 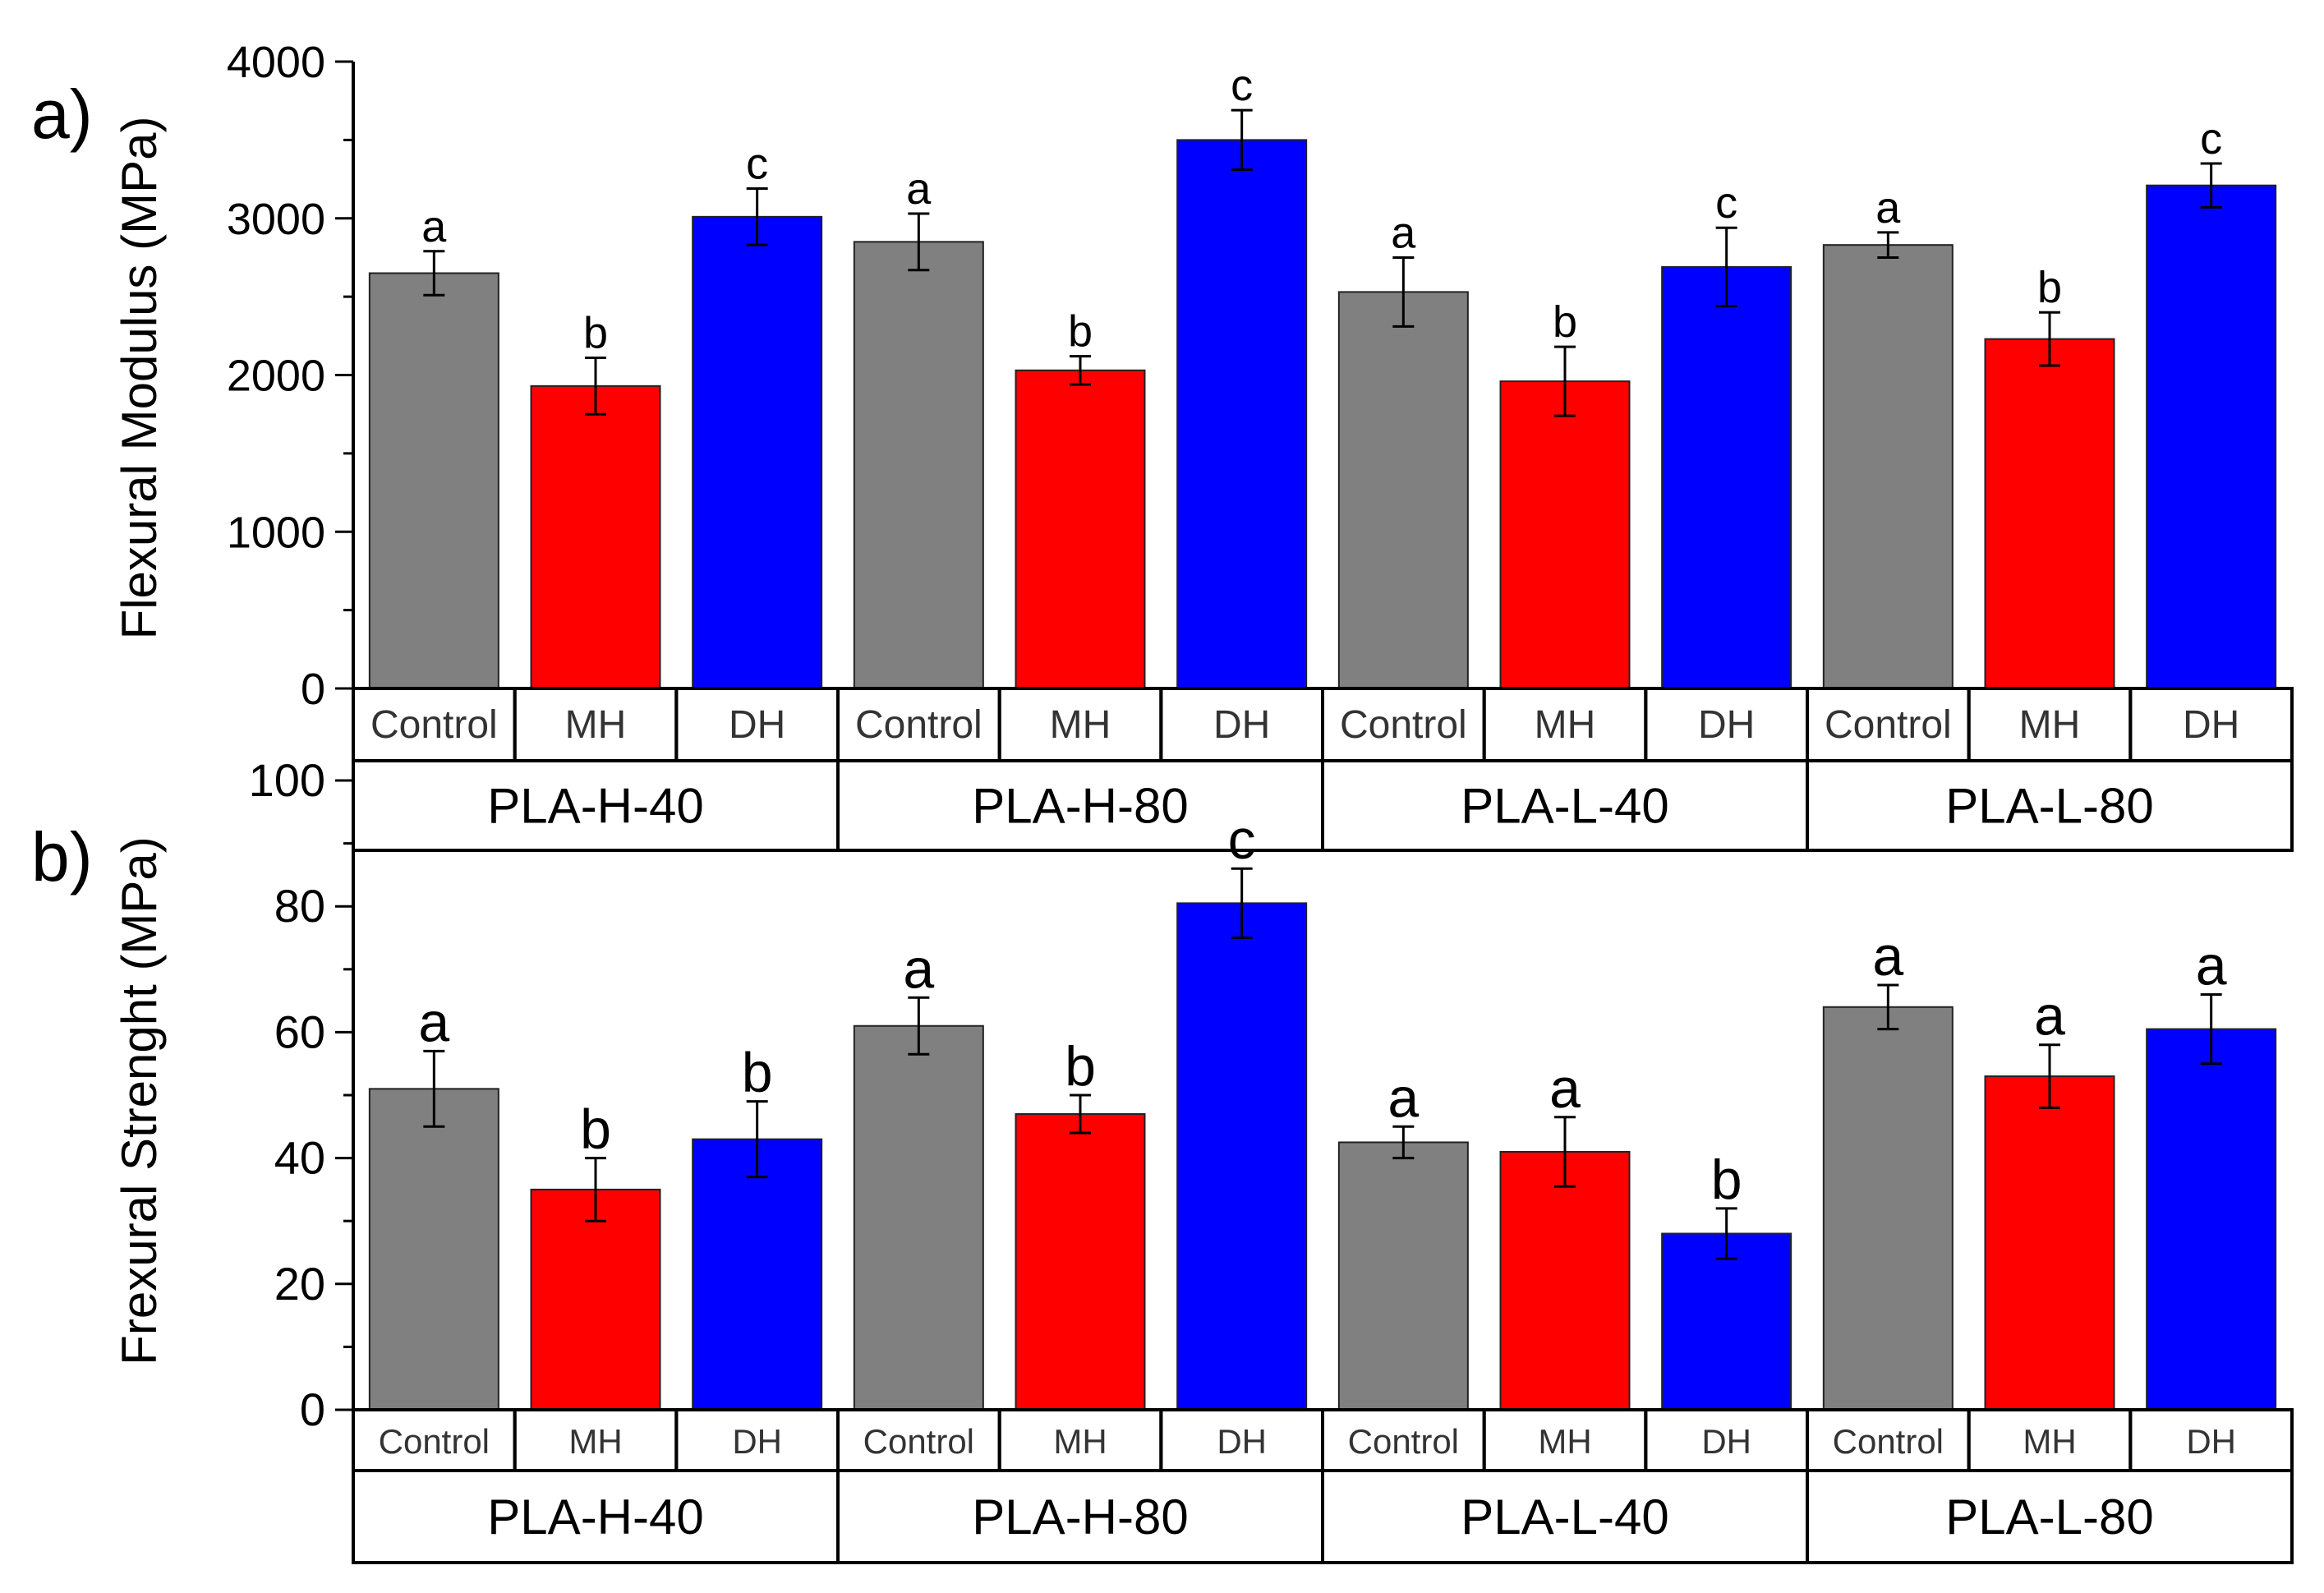 What do you see at coordinates (299, 906) in the screenshot?
I see `y-tick-label: 80` at bounding box center [299, 906].